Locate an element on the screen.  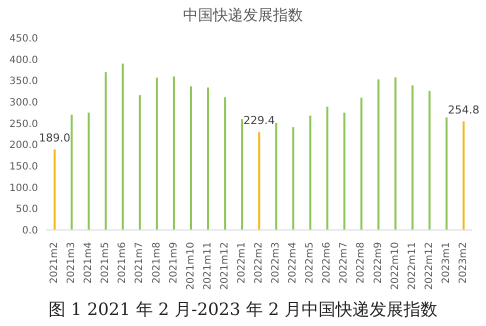
y-tick-label: 0.0 is located at coordinates (30, 231).